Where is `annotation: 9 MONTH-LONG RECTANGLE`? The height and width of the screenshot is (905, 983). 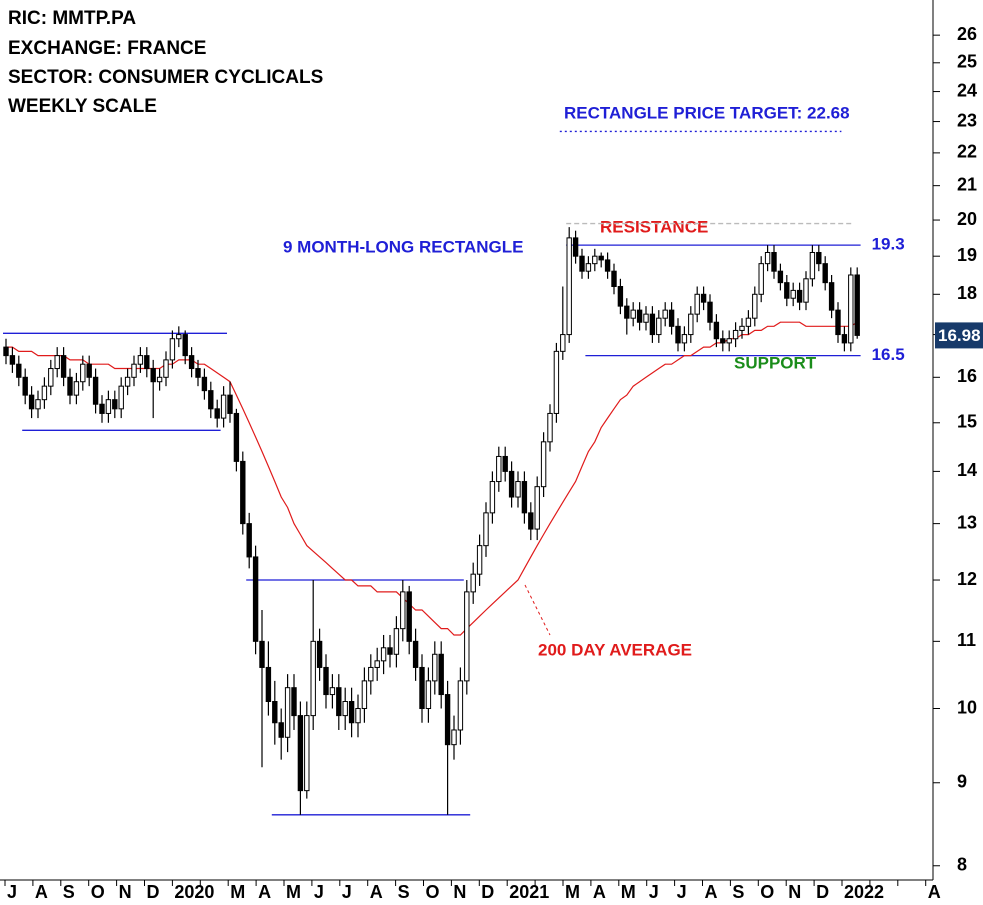 annotation: 9 MONTH-LONG RECTANGLE is located at coordinates (403, 246).